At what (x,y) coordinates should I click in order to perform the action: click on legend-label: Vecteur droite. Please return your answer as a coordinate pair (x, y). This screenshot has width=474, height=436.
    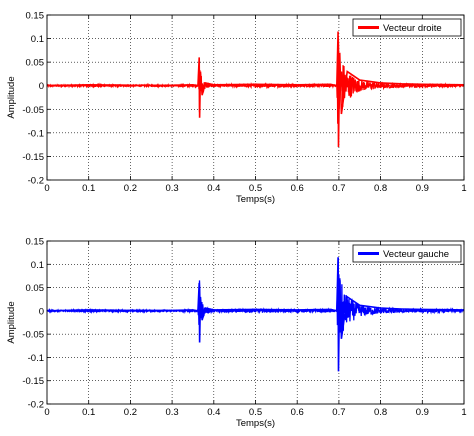
    Looking at the image, I should click on (412, 28).